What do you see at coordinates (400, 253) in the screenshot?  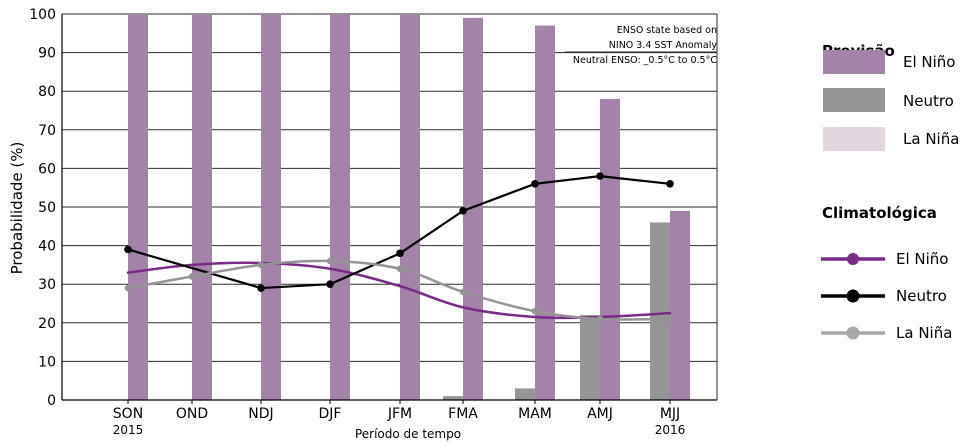 I see `point-neutro-jfm` at bounding box center [400, 253].